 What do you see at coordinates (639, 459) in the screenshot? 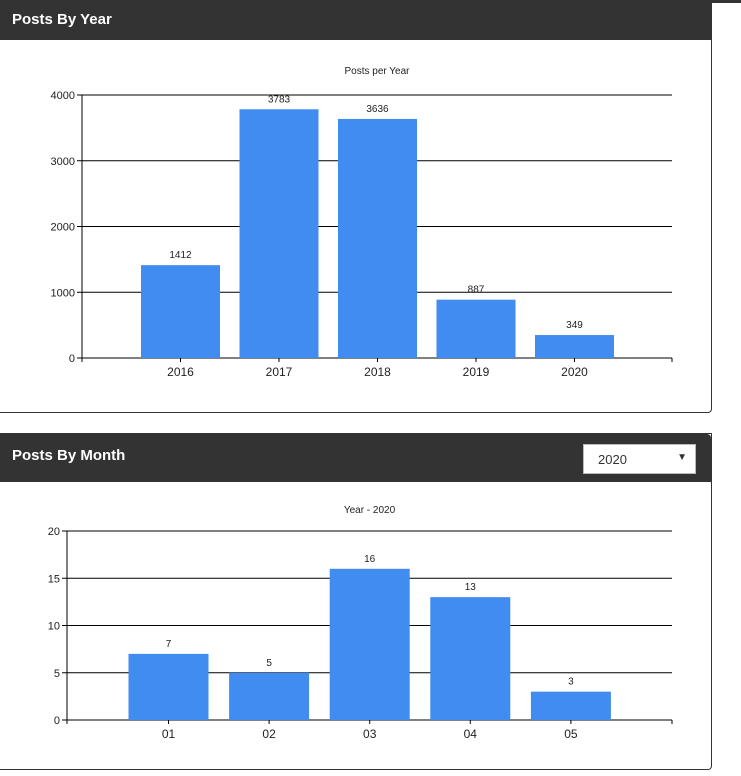
I see `year-select: 2020 ▼` at bounding box center [639, 459].